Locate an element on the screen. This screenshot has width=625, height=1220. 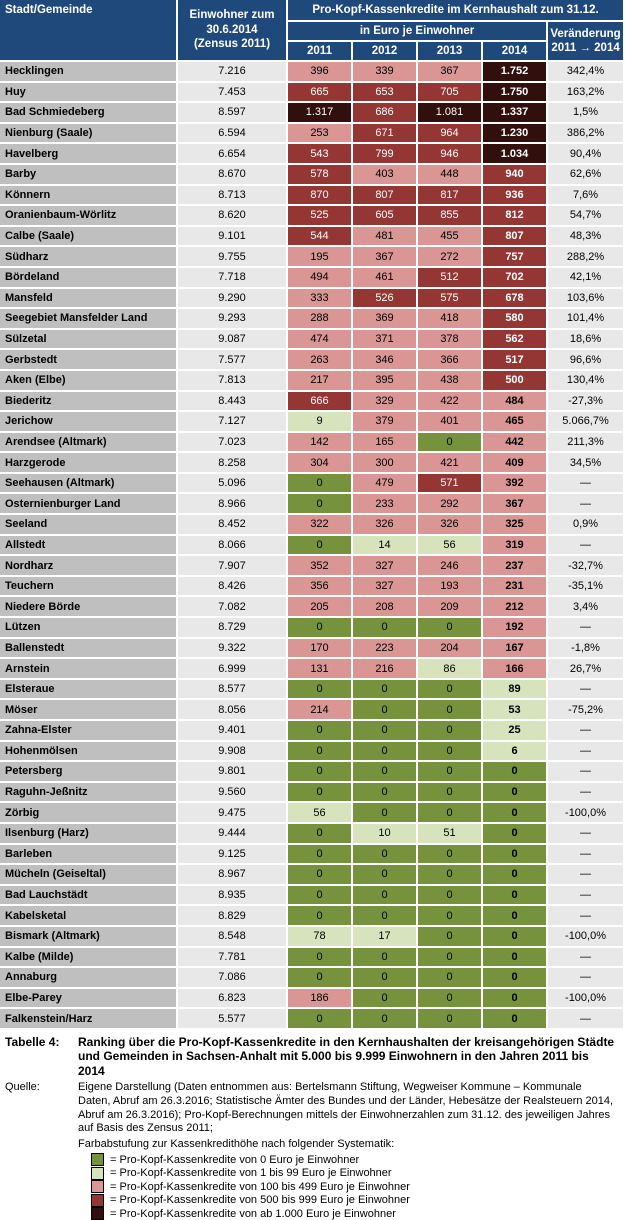
city-cell: Arendsee (Altmark) is located at coordinates (89, 443).